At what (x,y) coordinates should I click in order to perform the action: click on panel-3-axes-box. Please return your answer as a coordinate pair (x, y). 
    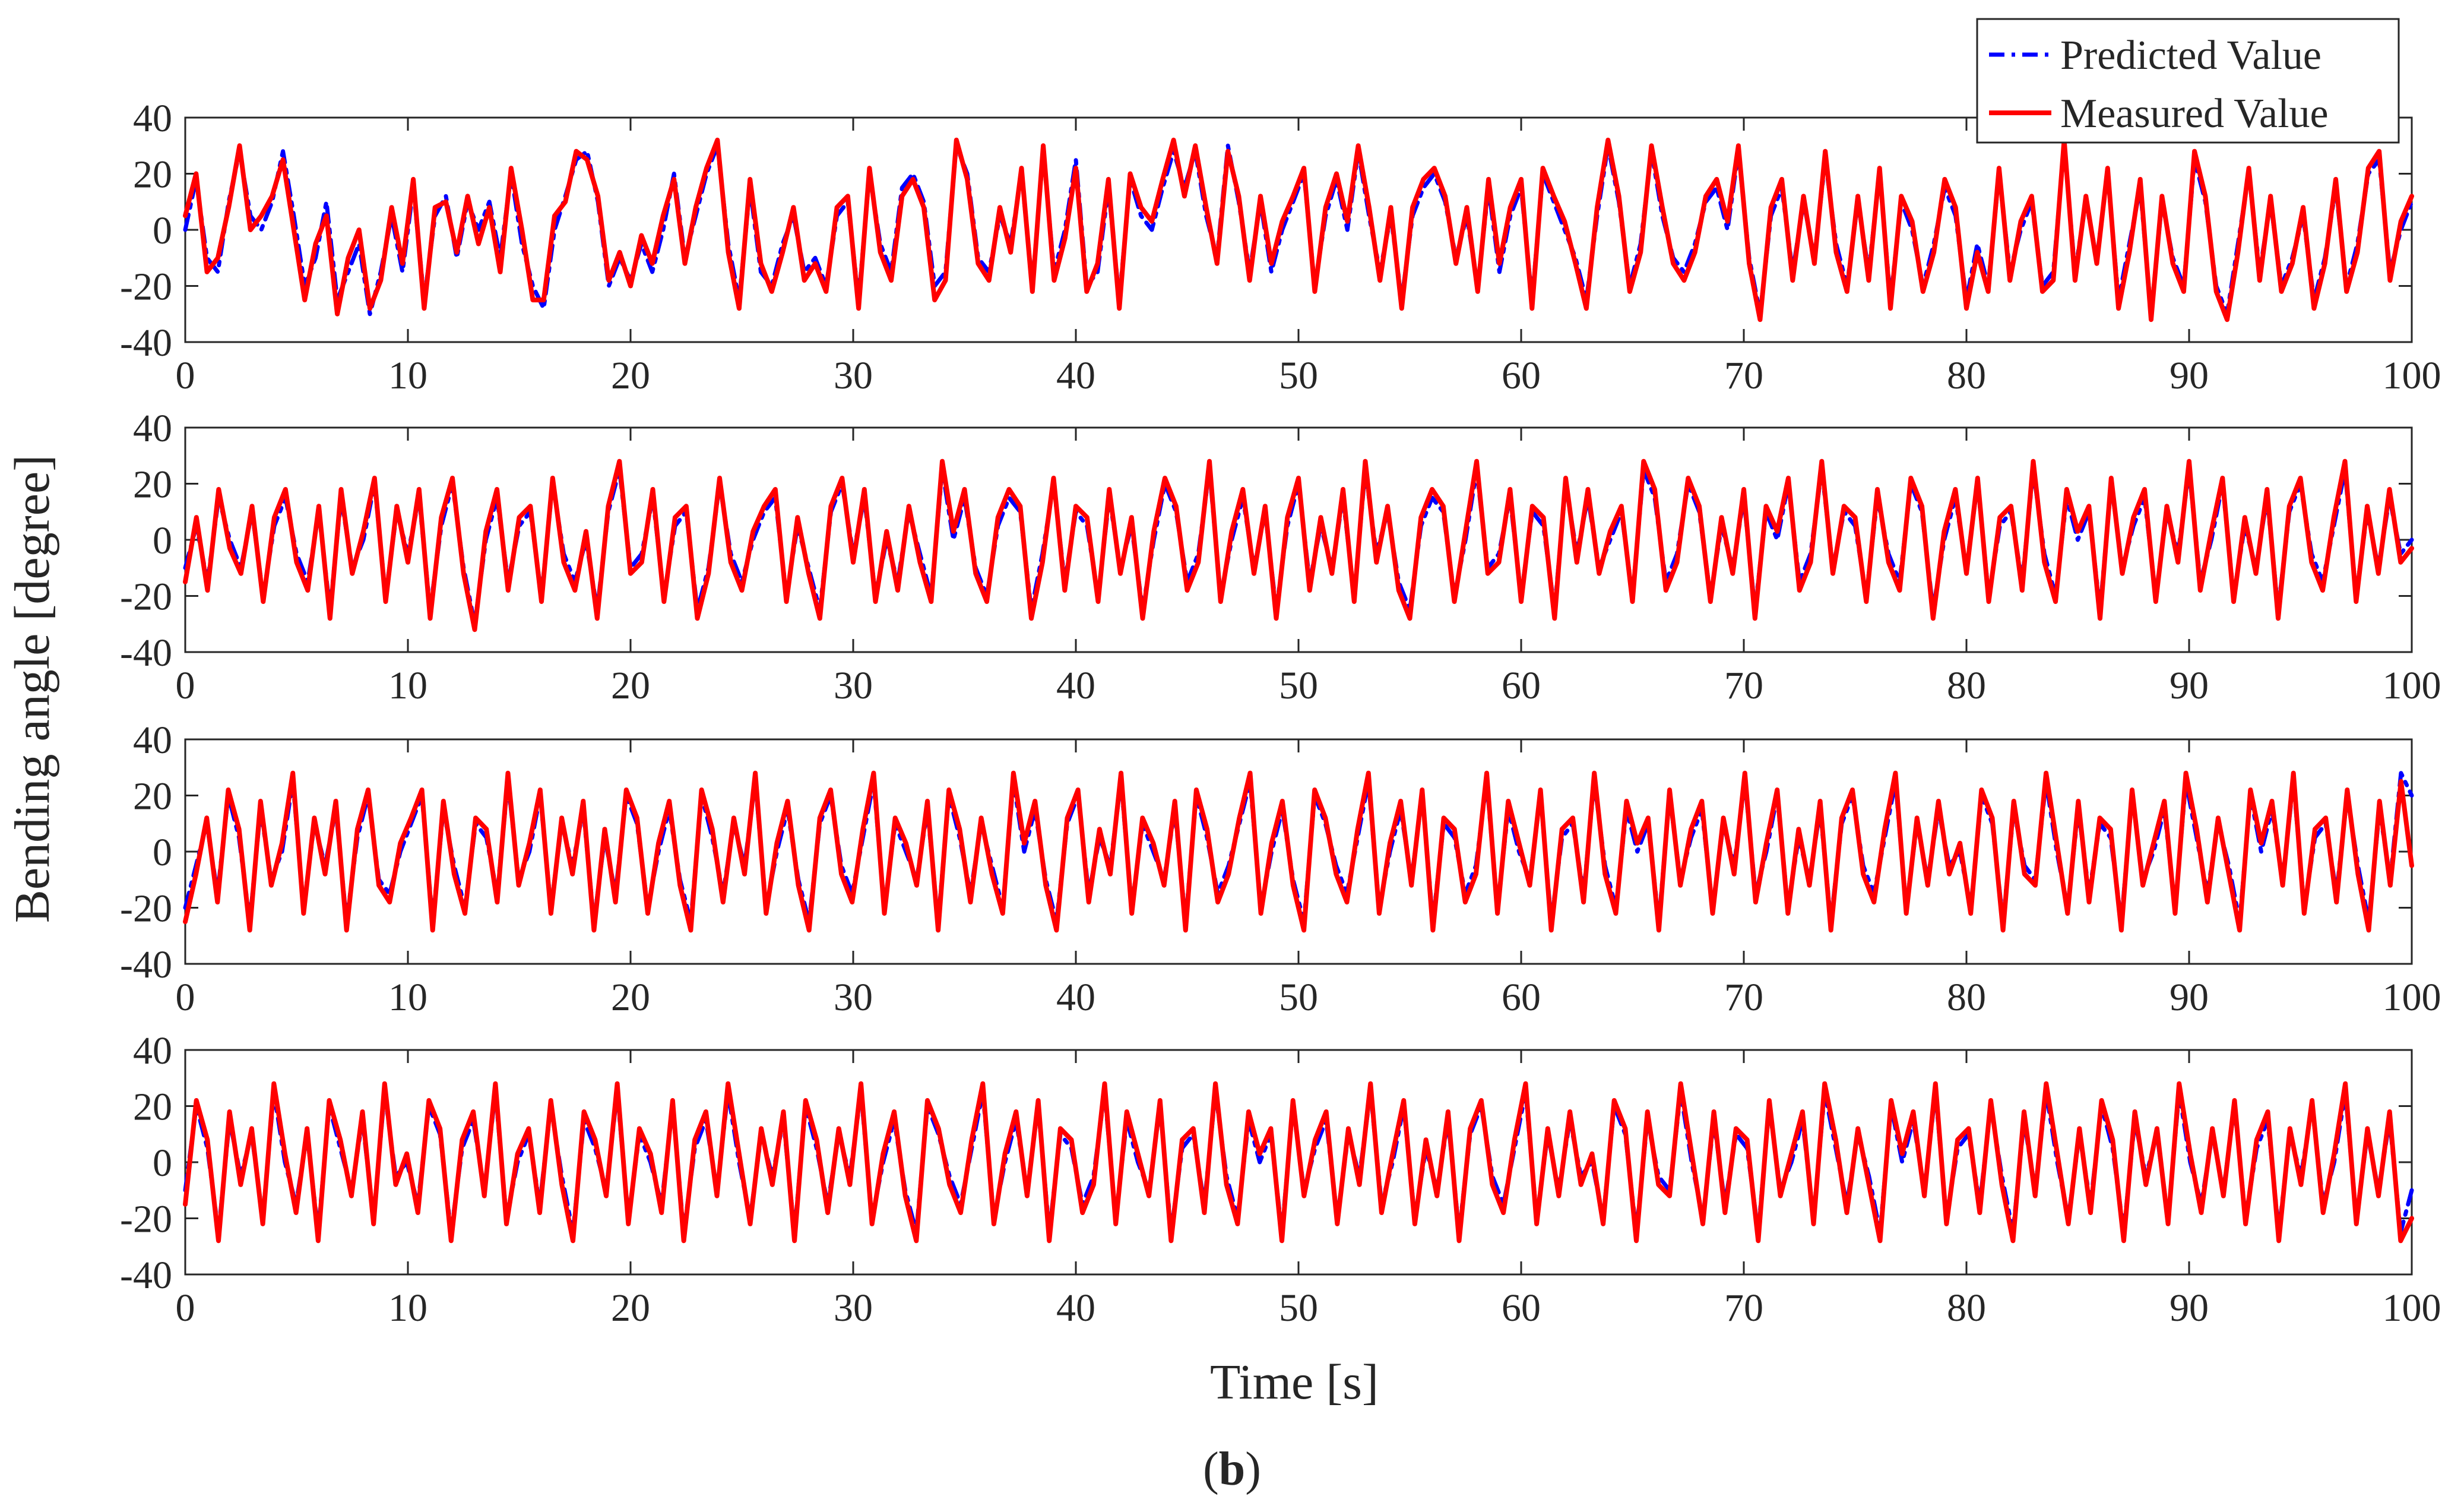
    Looking at the image, I should click on (1298, 851).